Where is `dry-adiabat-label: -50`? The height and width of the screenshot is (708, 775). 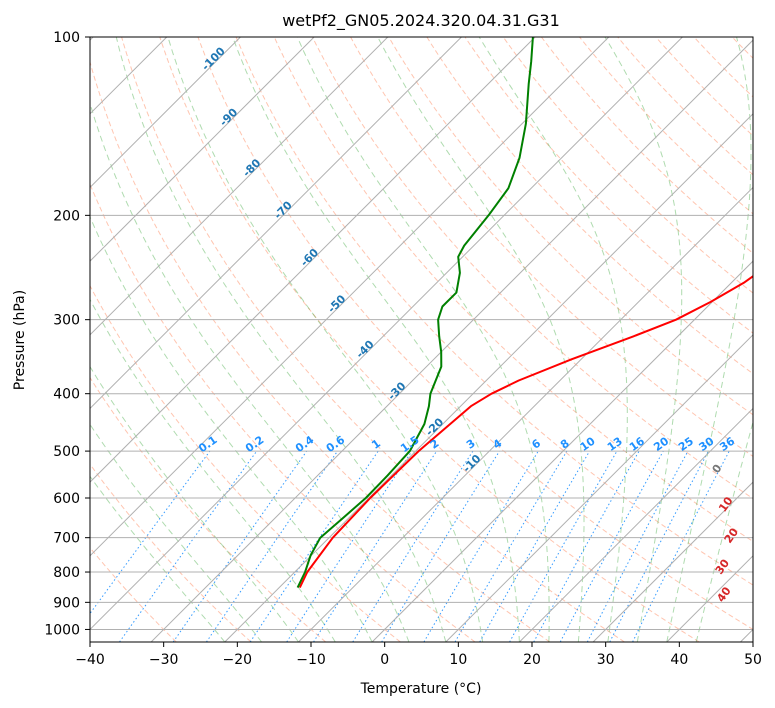
dry-adiabat-label: -50 is located at coordinates (336, 303).